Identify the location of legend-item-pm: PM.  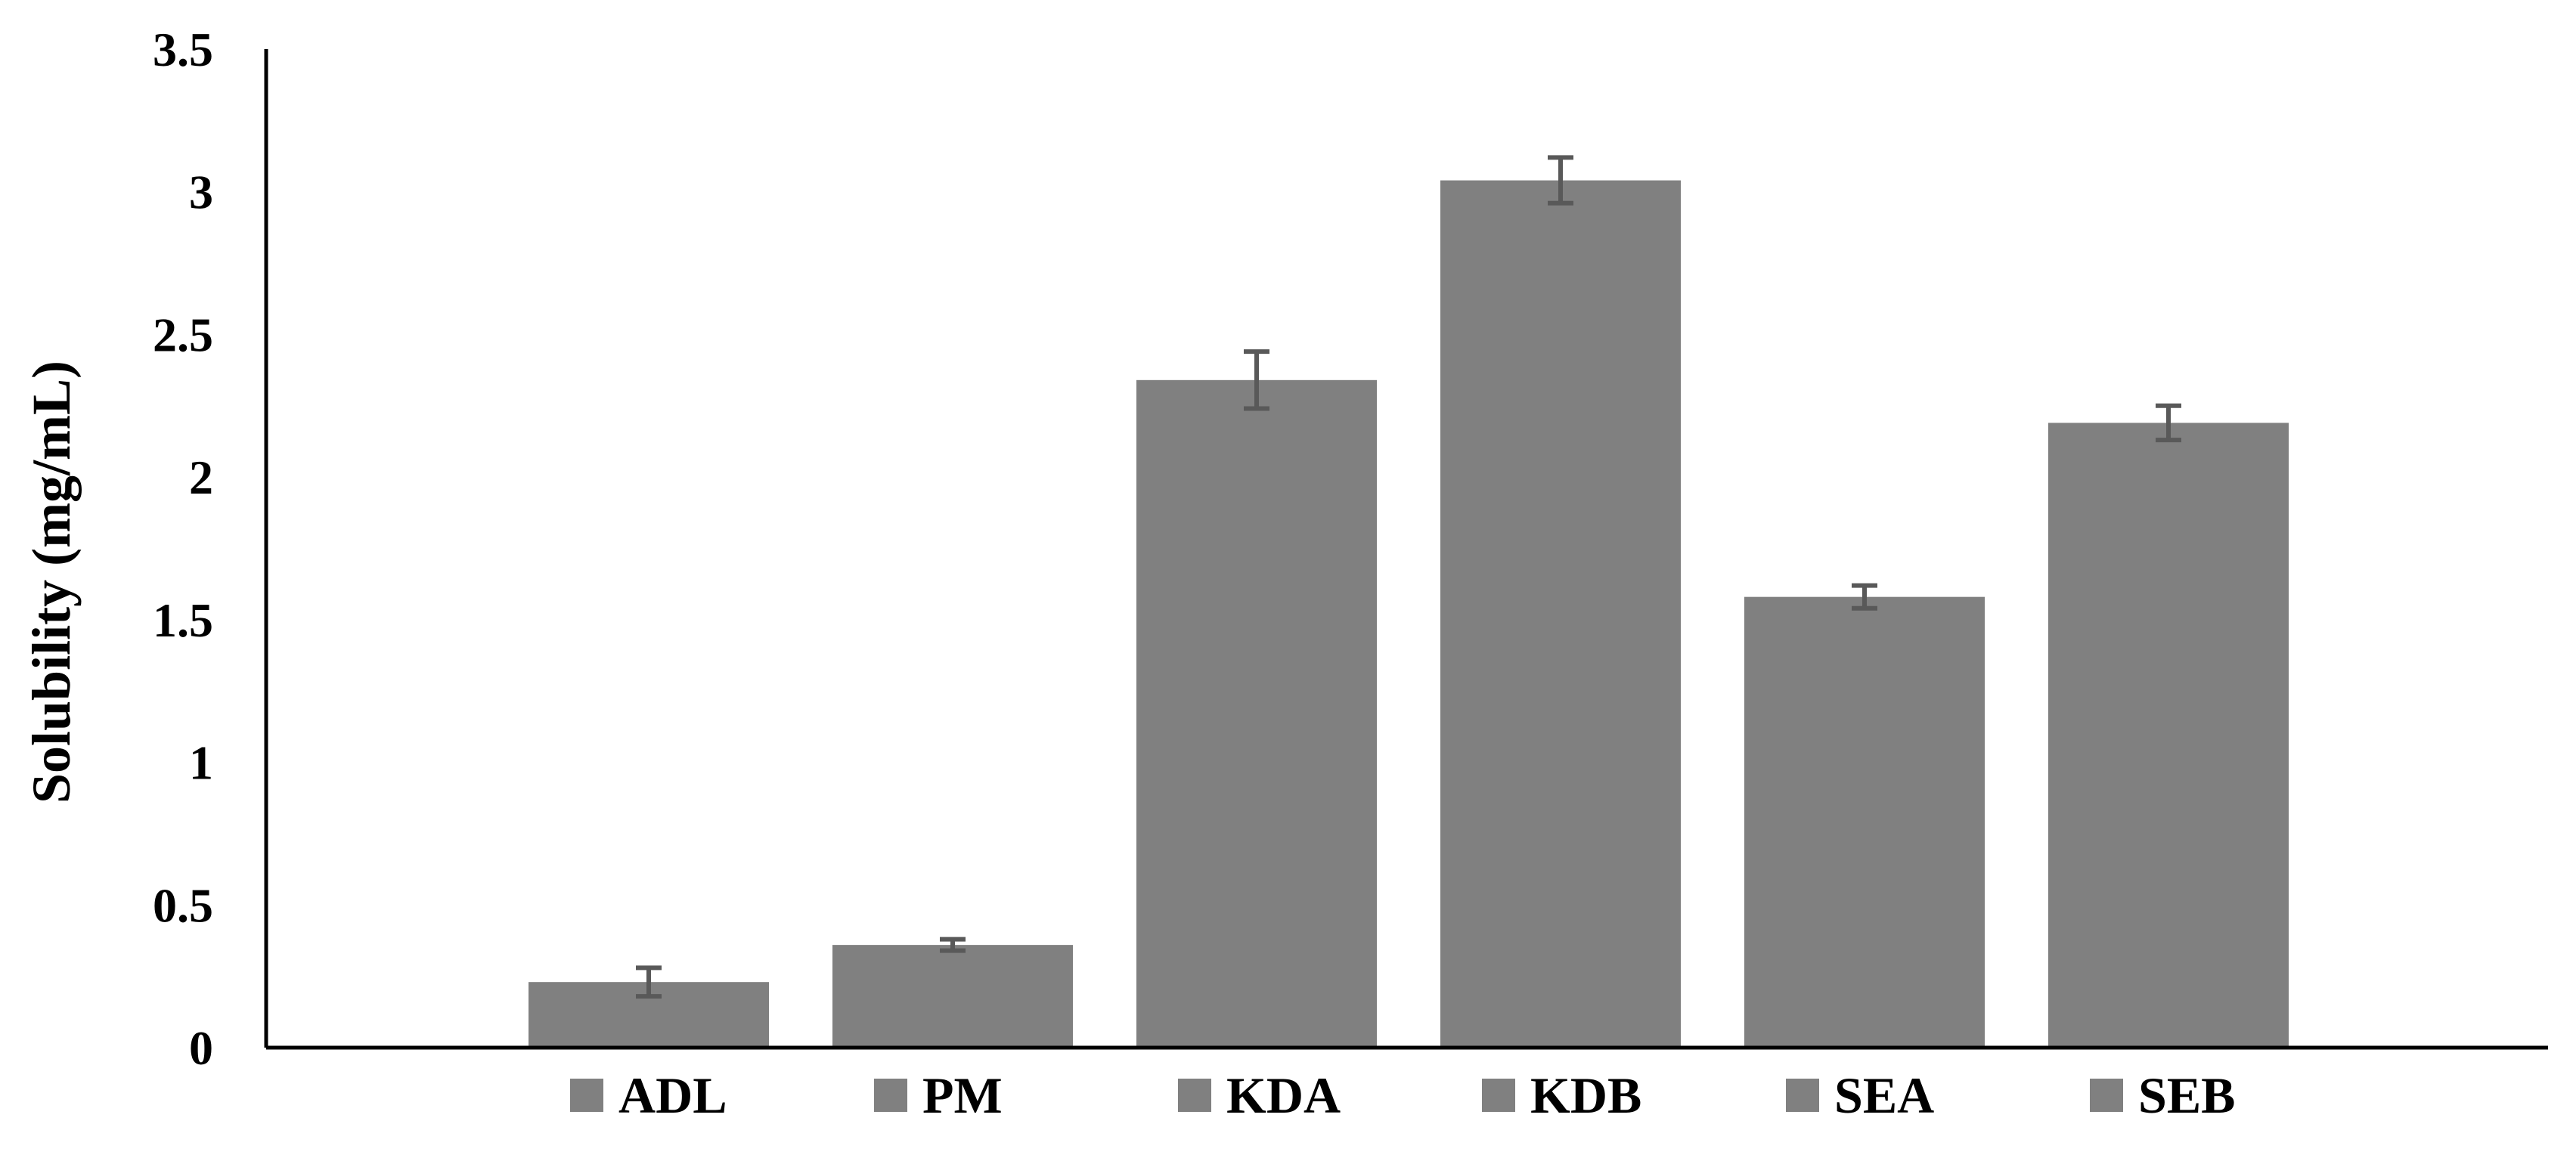
(938, 1095).